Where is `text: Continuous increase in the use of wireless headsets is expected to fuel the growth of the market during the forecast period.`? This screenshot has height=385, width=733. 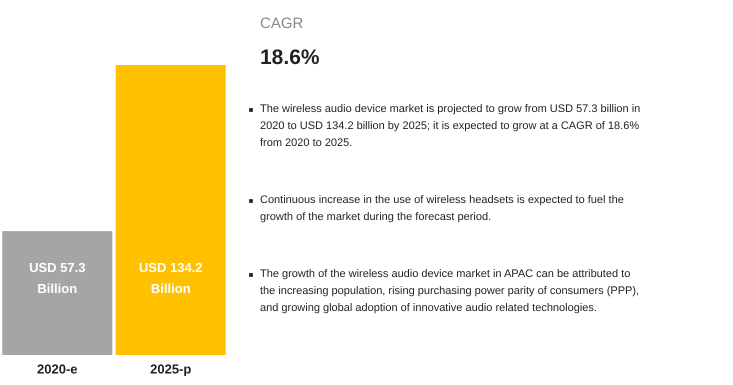
text: Continuous increase in the use of wireless headsets is expected to fuel the growth of the market during the forecast period. is located at coordinates (442, 208).